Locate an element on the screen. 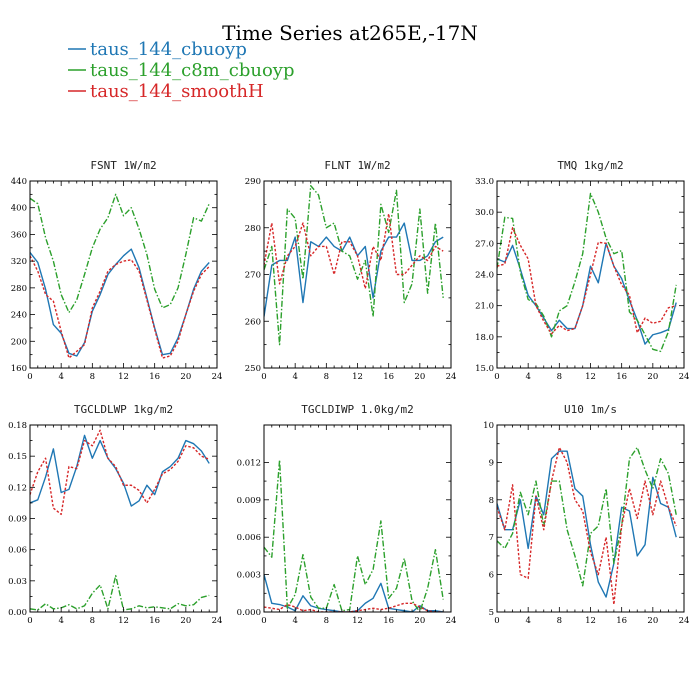 Image resolution: width=700 pixels, height=700 pixels. y-tick-label: 27.0 is located at coordinates (484, 244).